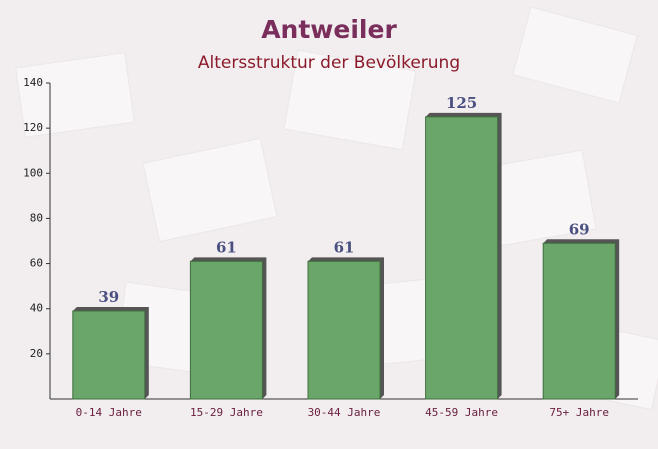 The width and height of the screenshot is (658, 449). Describe the element at coordinates (226, 412) in the screenshot. I see `x-tick-label: 15-29 Jahre` at that location.